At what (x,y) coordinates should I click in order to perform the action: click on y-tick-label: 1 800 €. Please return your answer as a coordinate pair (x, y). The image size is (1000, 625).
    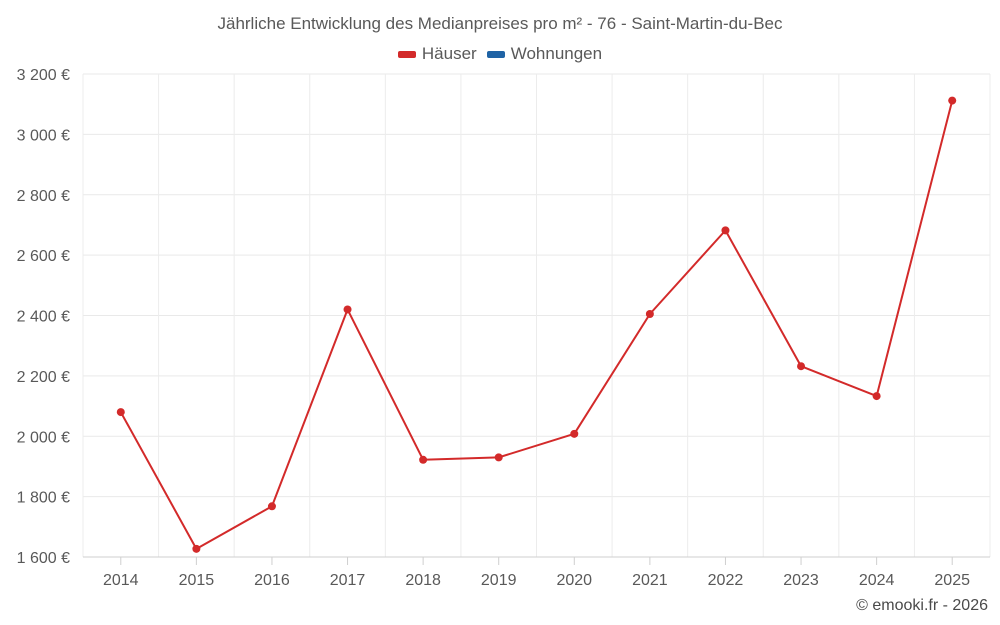
    Looking at the image, I should click on (43, 498).